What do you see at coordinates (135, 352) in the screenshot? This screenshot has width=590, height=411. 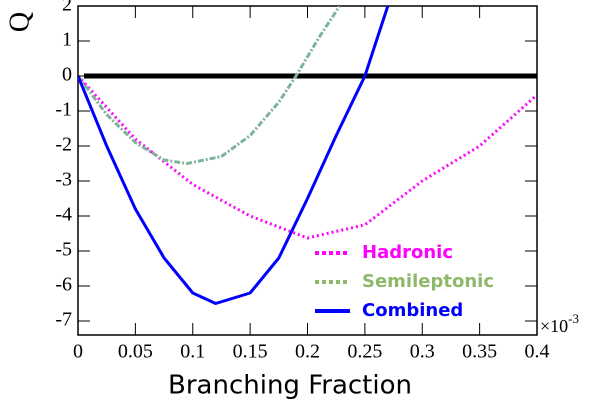 I see `x-tick-label: 0.05` at bounding box center [135, 352].